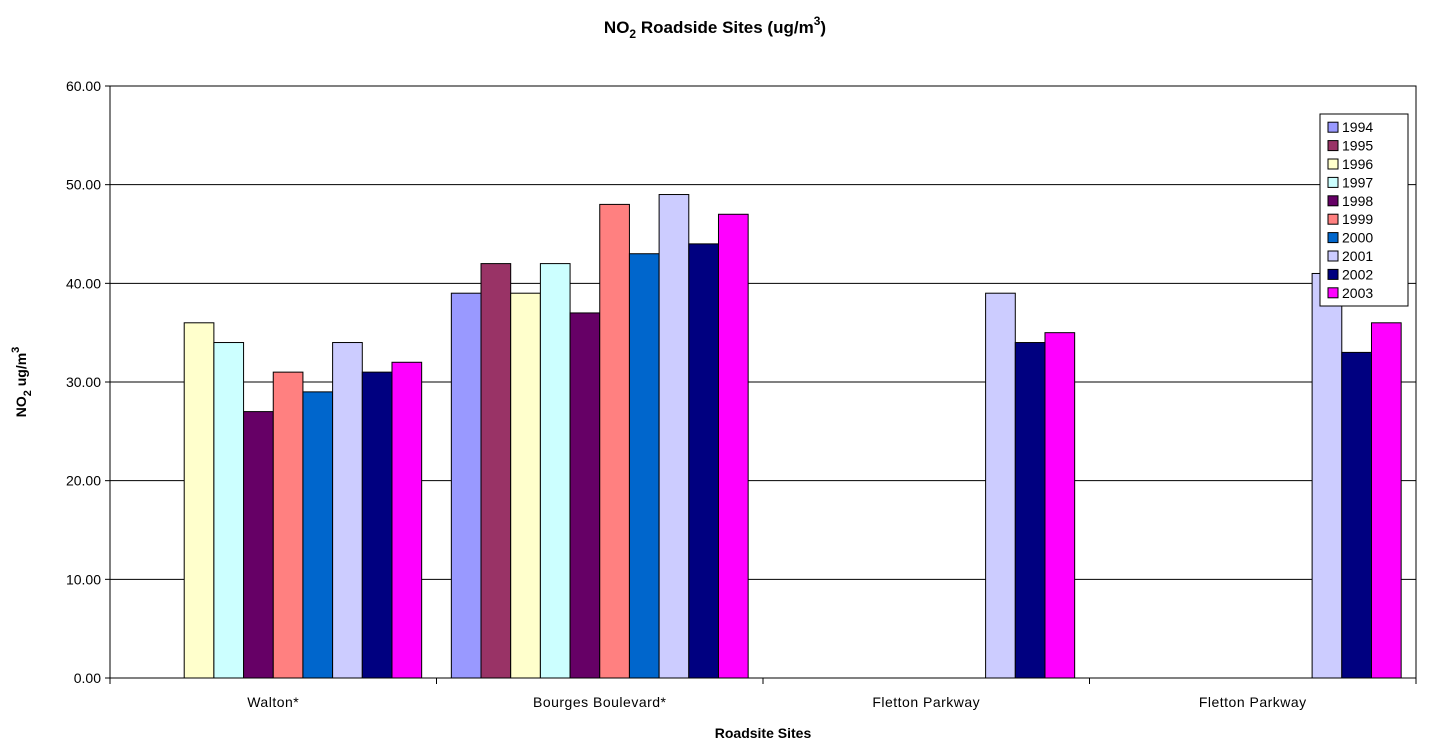 The width and height of the screenshot is (1430, 742). What do you see at coordinates (1357, 182) in the screenshot?
I see `legend-label: 1997` at bounding box center [1357, 182].